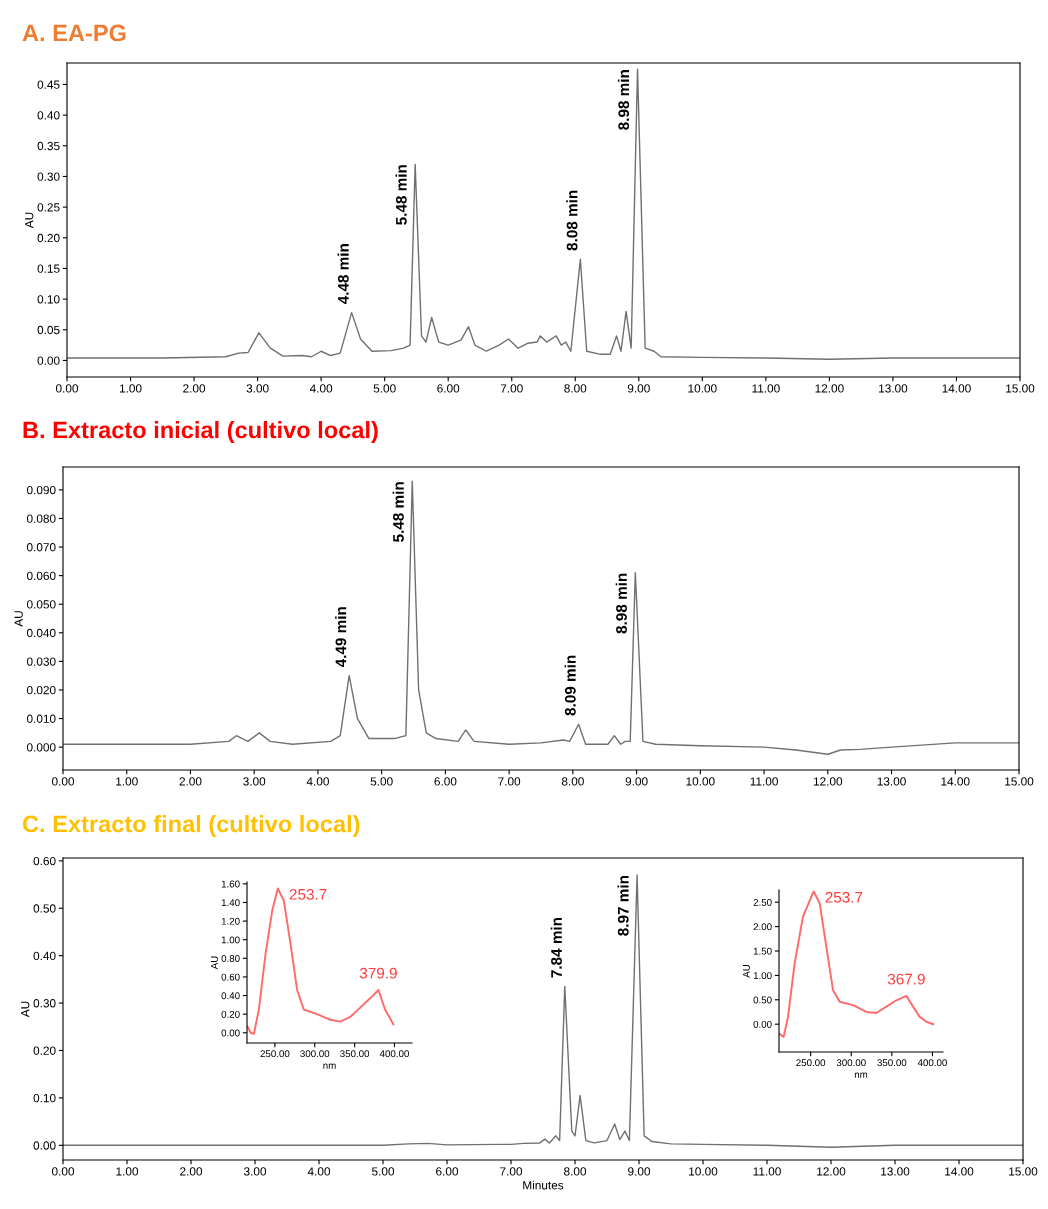  I want to click on y-tick-label: 0.80, so click(230, 958).